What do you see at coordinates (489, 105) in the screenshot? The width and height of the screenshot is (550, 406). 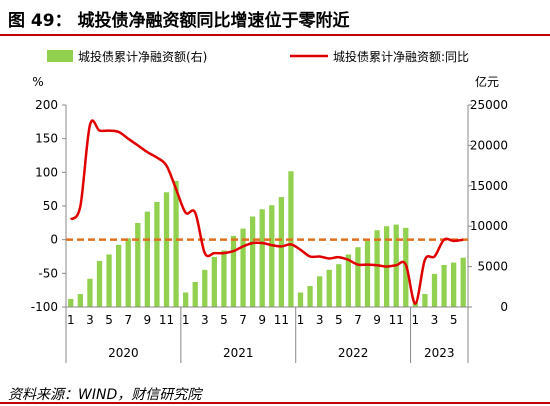 I see `right-tick-label: 25000` at bounding box center [489, 105].